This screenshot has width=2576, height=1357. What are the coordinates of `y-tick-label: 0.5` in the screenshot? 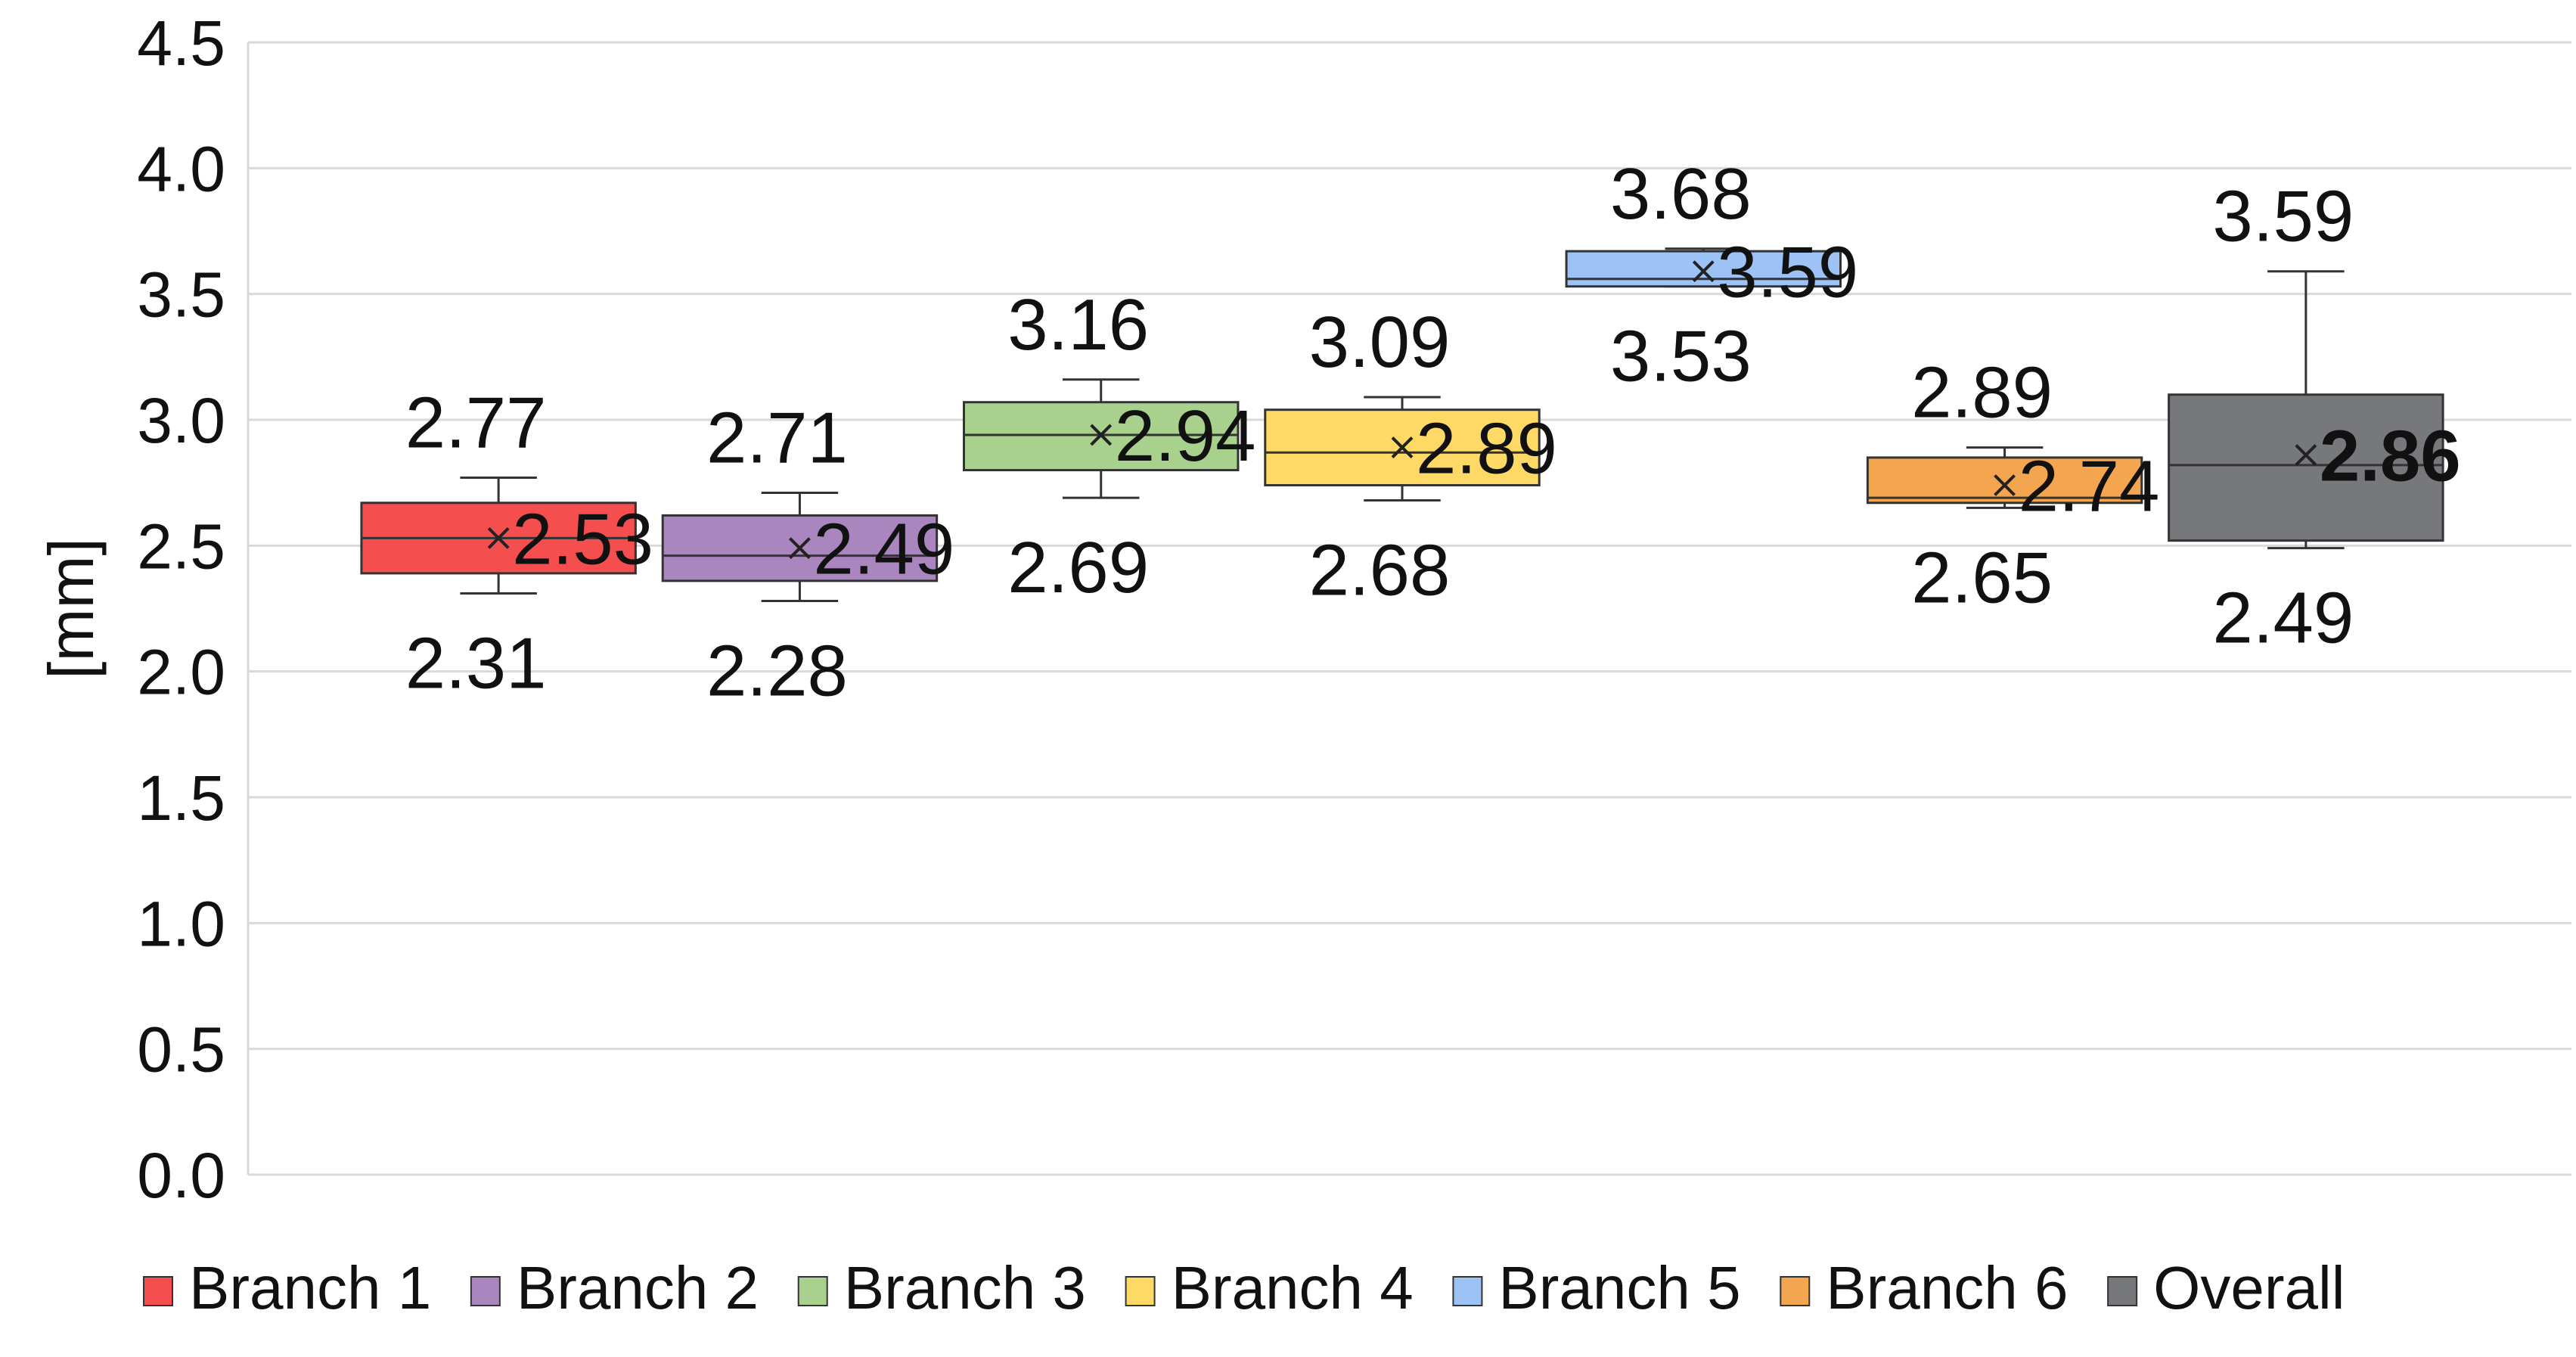 It's located at (181, 1049).